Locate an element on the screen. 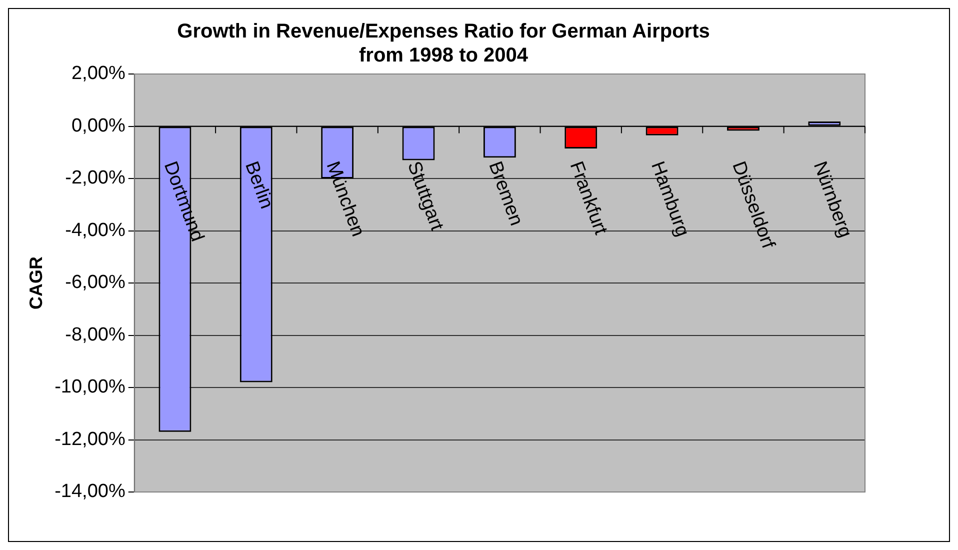  y-tick-label: -4,00% is located at coordinates (95, 230).